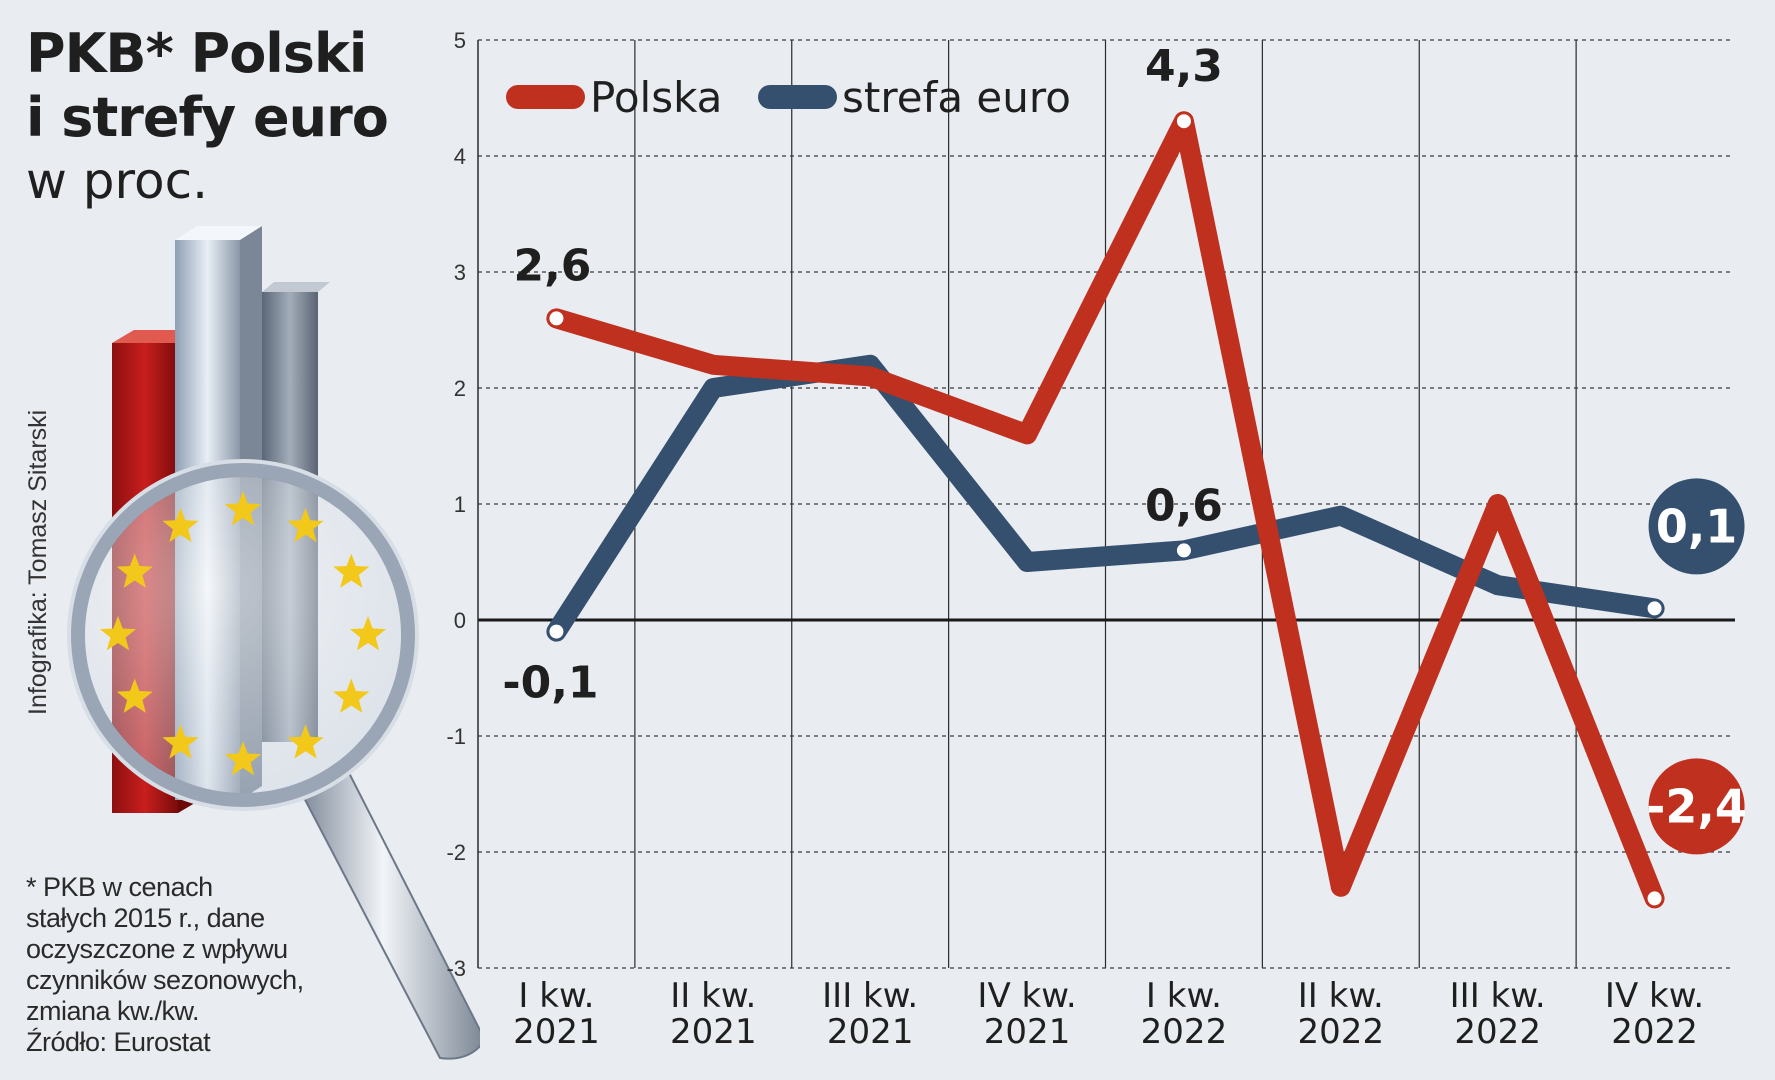 The height and width of the screenshot is (1080, 1775). Describe the element at coordinates (552, 265) in the screenshot. I see `data-label: 2,6` at that location.